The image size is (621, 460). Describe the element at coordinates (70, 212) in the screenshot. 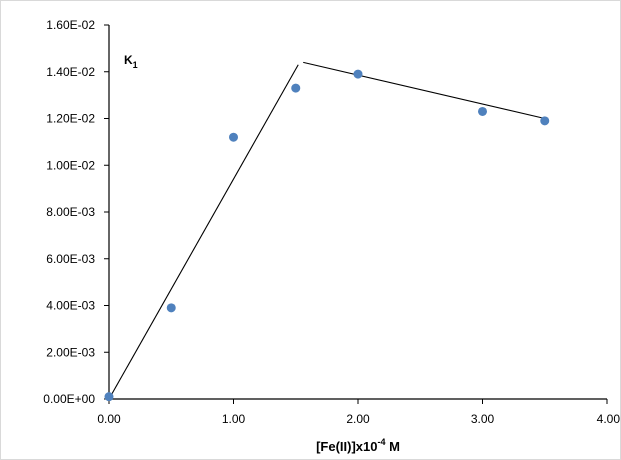

I see `y-tick-label: 8.00E-03` at that location.